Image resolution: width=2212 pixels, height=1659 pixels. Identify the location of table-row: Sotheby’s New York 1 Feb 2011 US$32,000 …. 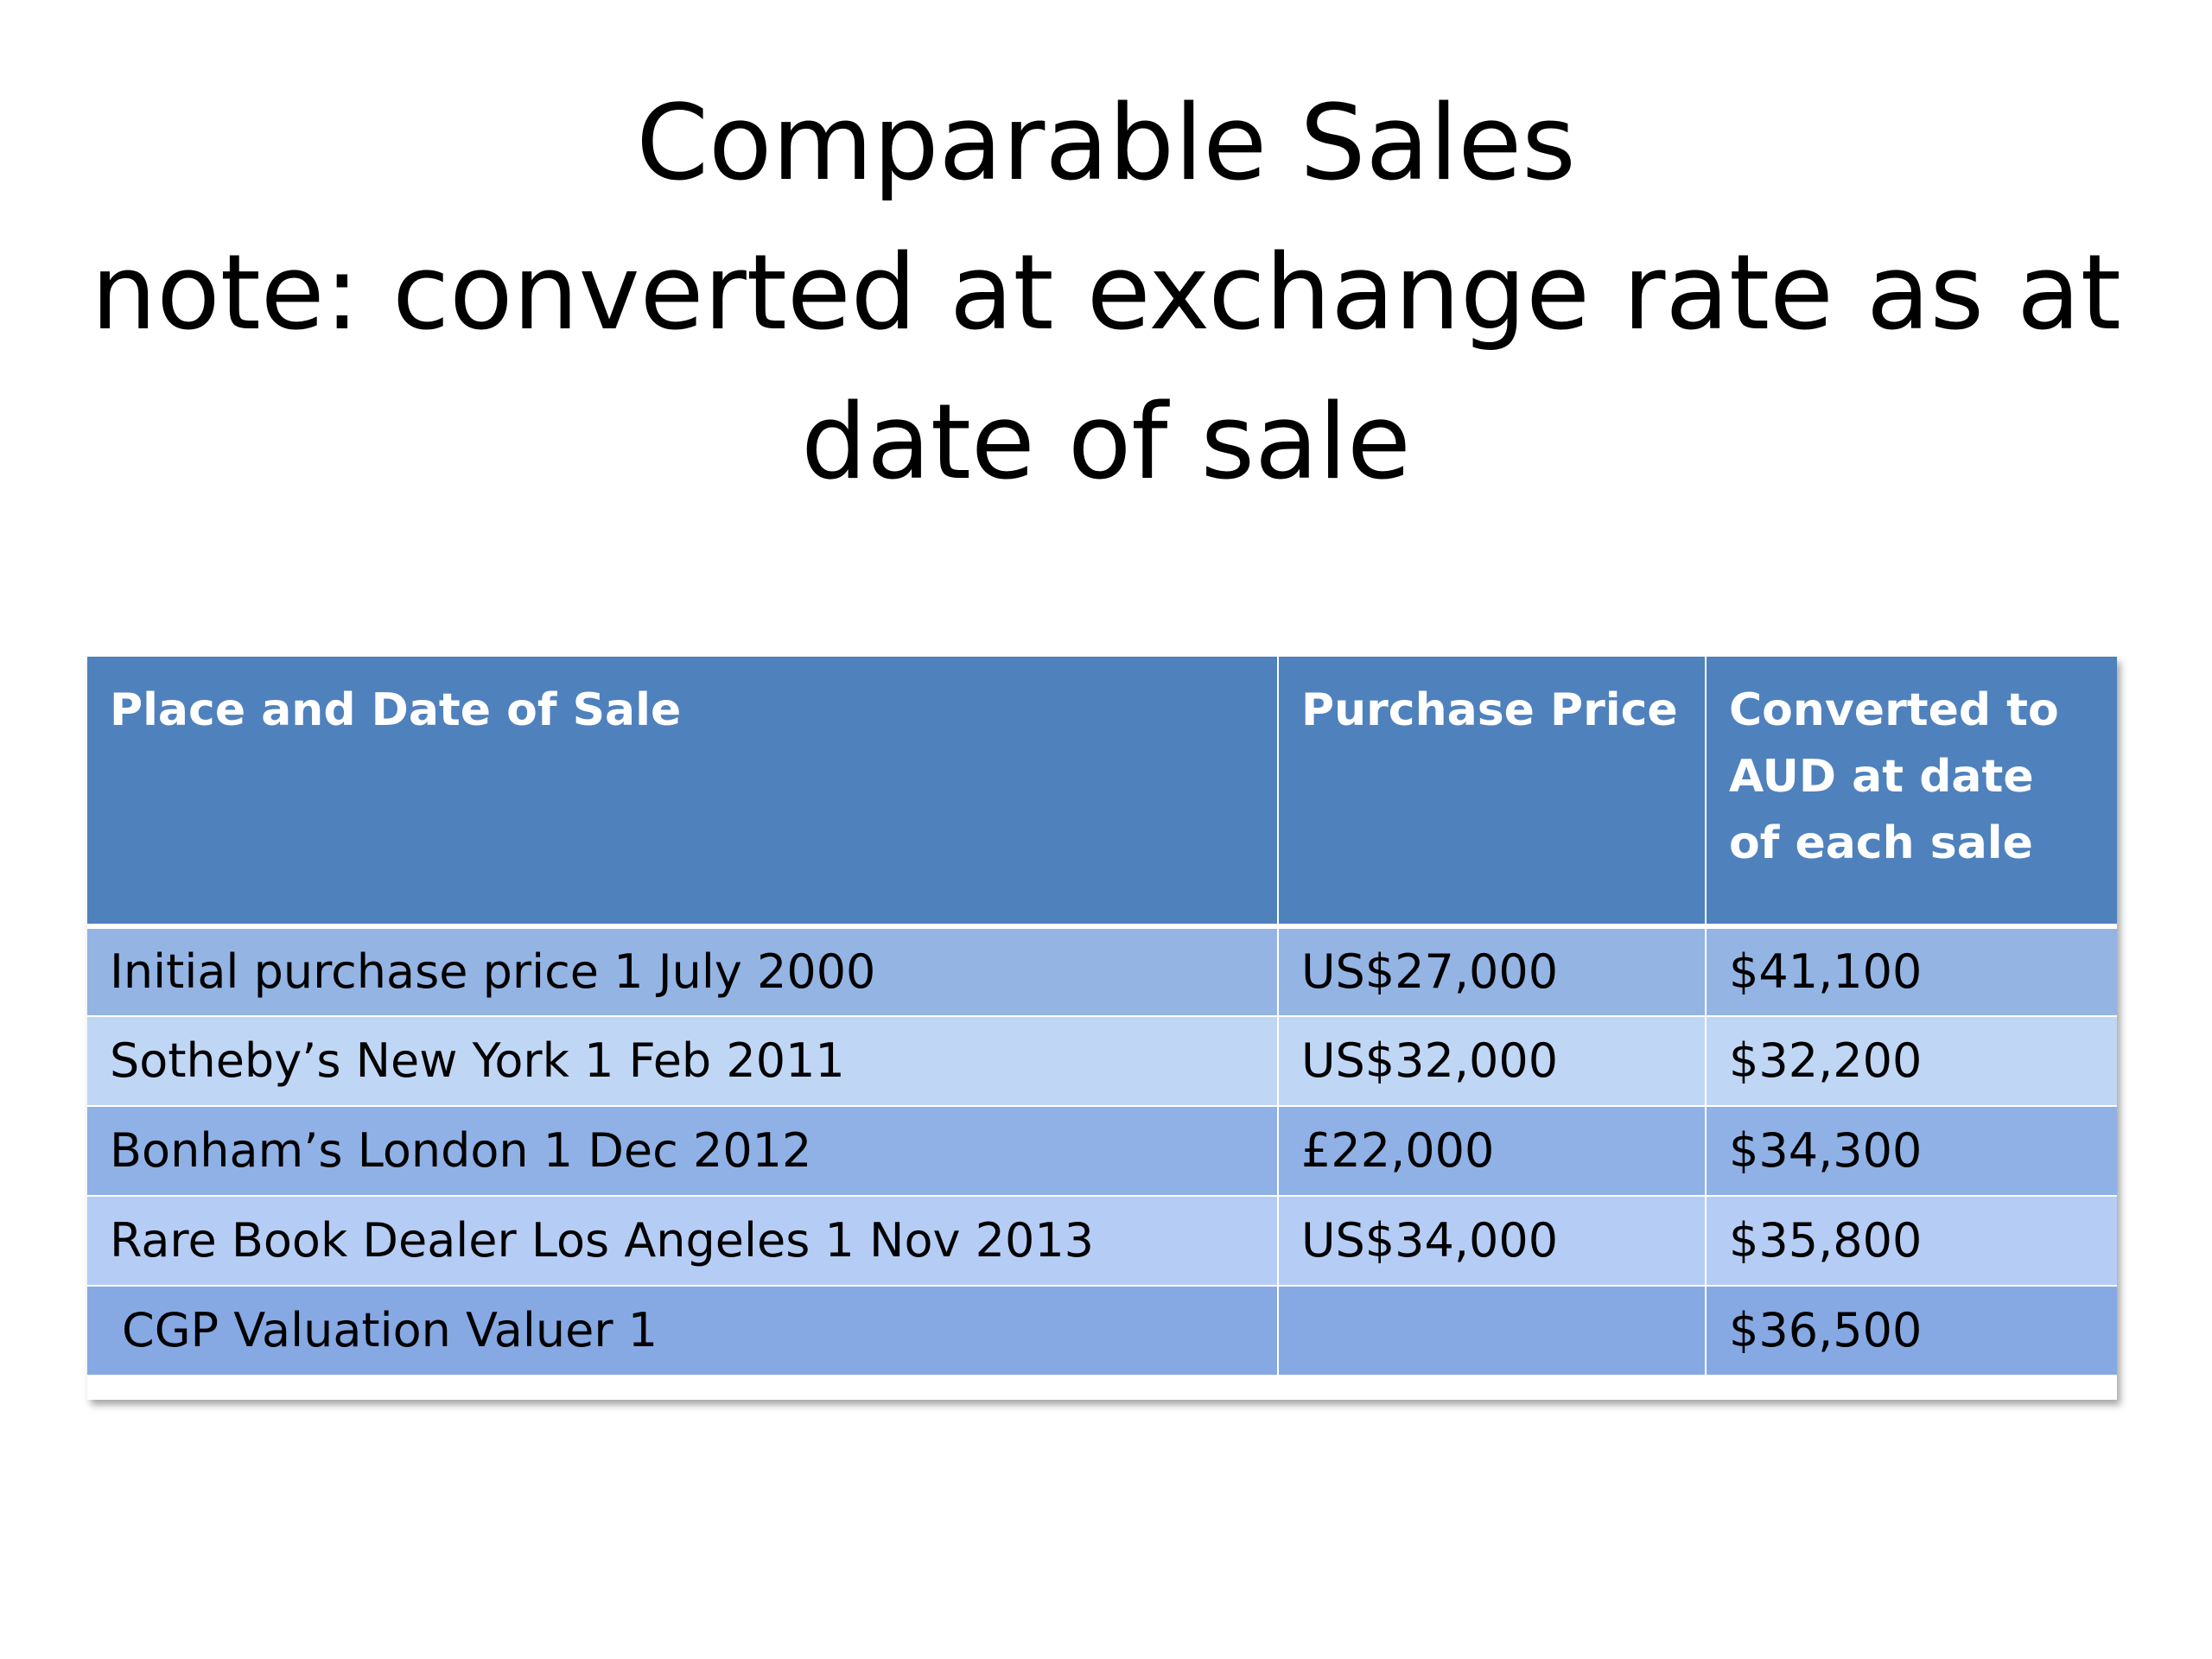
(1102, 1061).